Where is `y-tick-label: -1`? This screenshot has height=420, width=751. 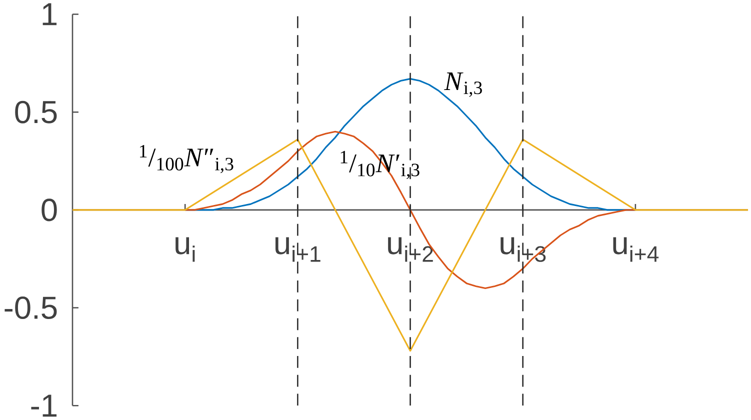
y-tick-label: -1 is located at coordinates (44, 405).